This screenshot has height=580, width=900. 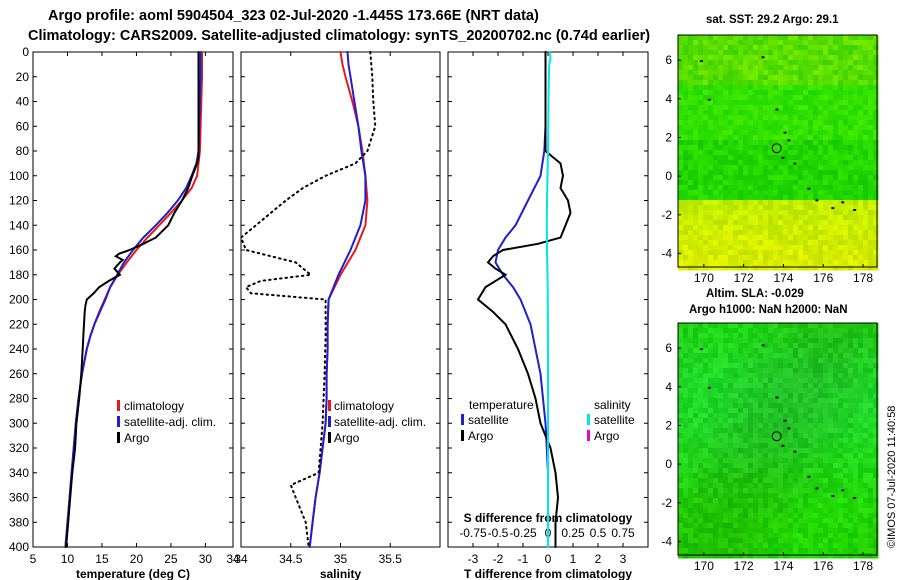 What do you see at coordinates (23, 102) in the screenshot?
I see `y-tick-label: 40` at bounding box center [23, 102].